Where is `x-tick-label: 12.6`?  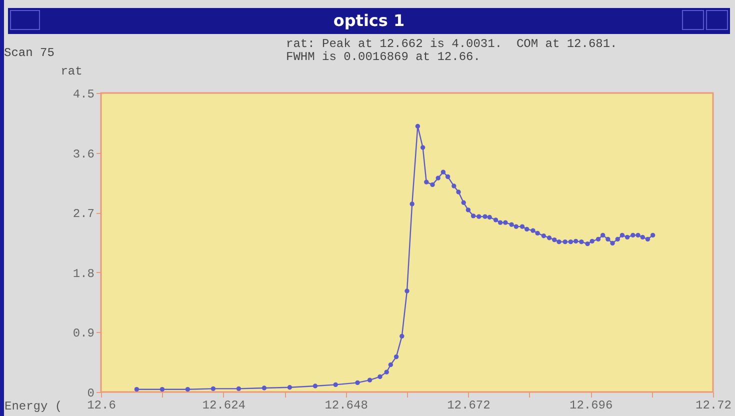
x-tick-label: 12.6 is located at coordinates (101, 405).